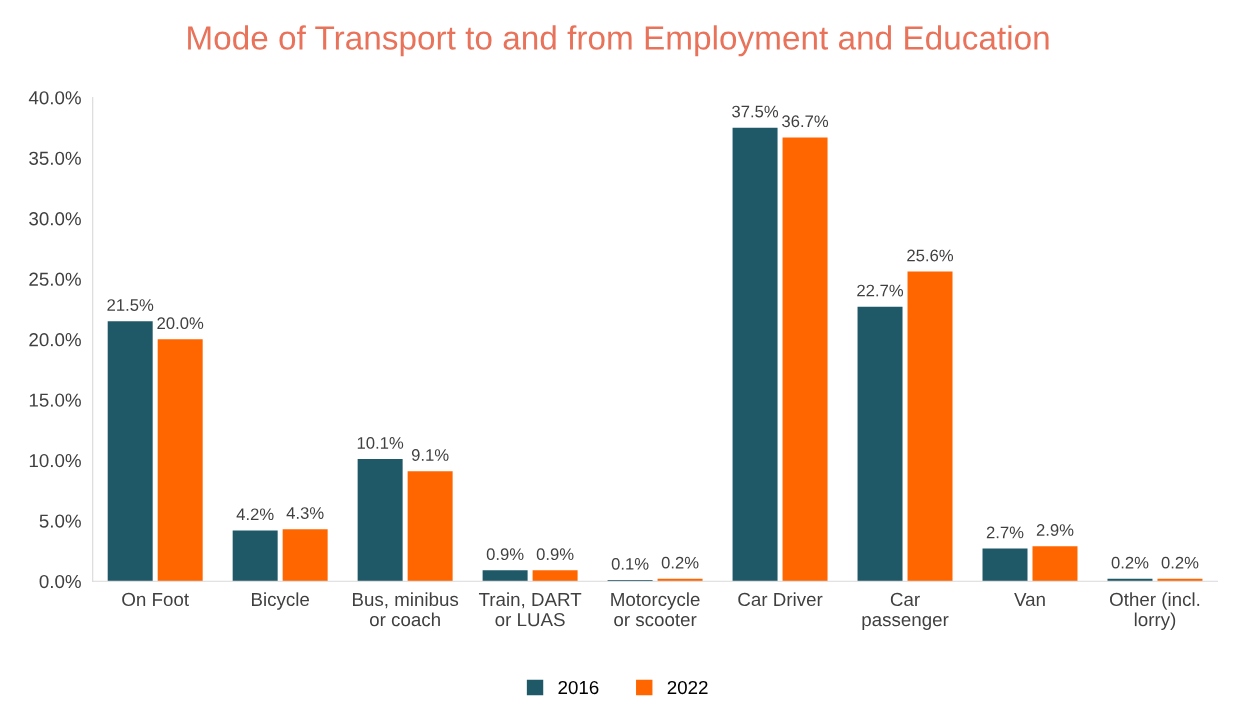 This screenshot has height=722, width=1236. Describe the element at coordinates (255, 514) in the screenshot. I see `data-label: 4.2%` at that location.